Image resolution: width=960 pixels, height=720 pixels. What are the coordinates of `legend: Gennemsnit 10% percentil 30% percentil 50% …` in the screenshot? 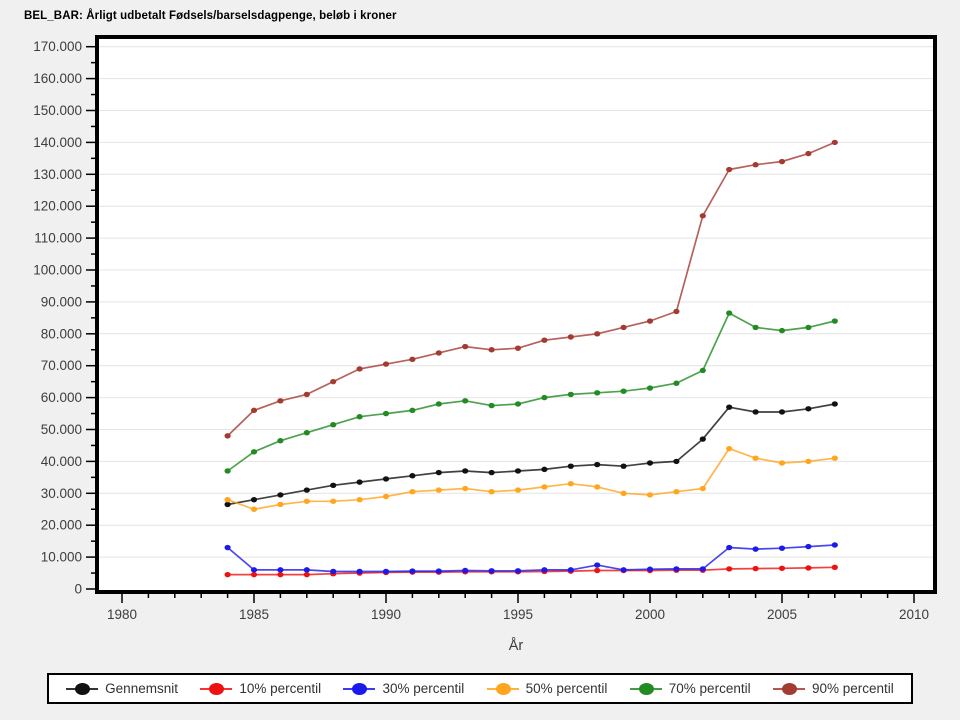 It's located at (480, 688).